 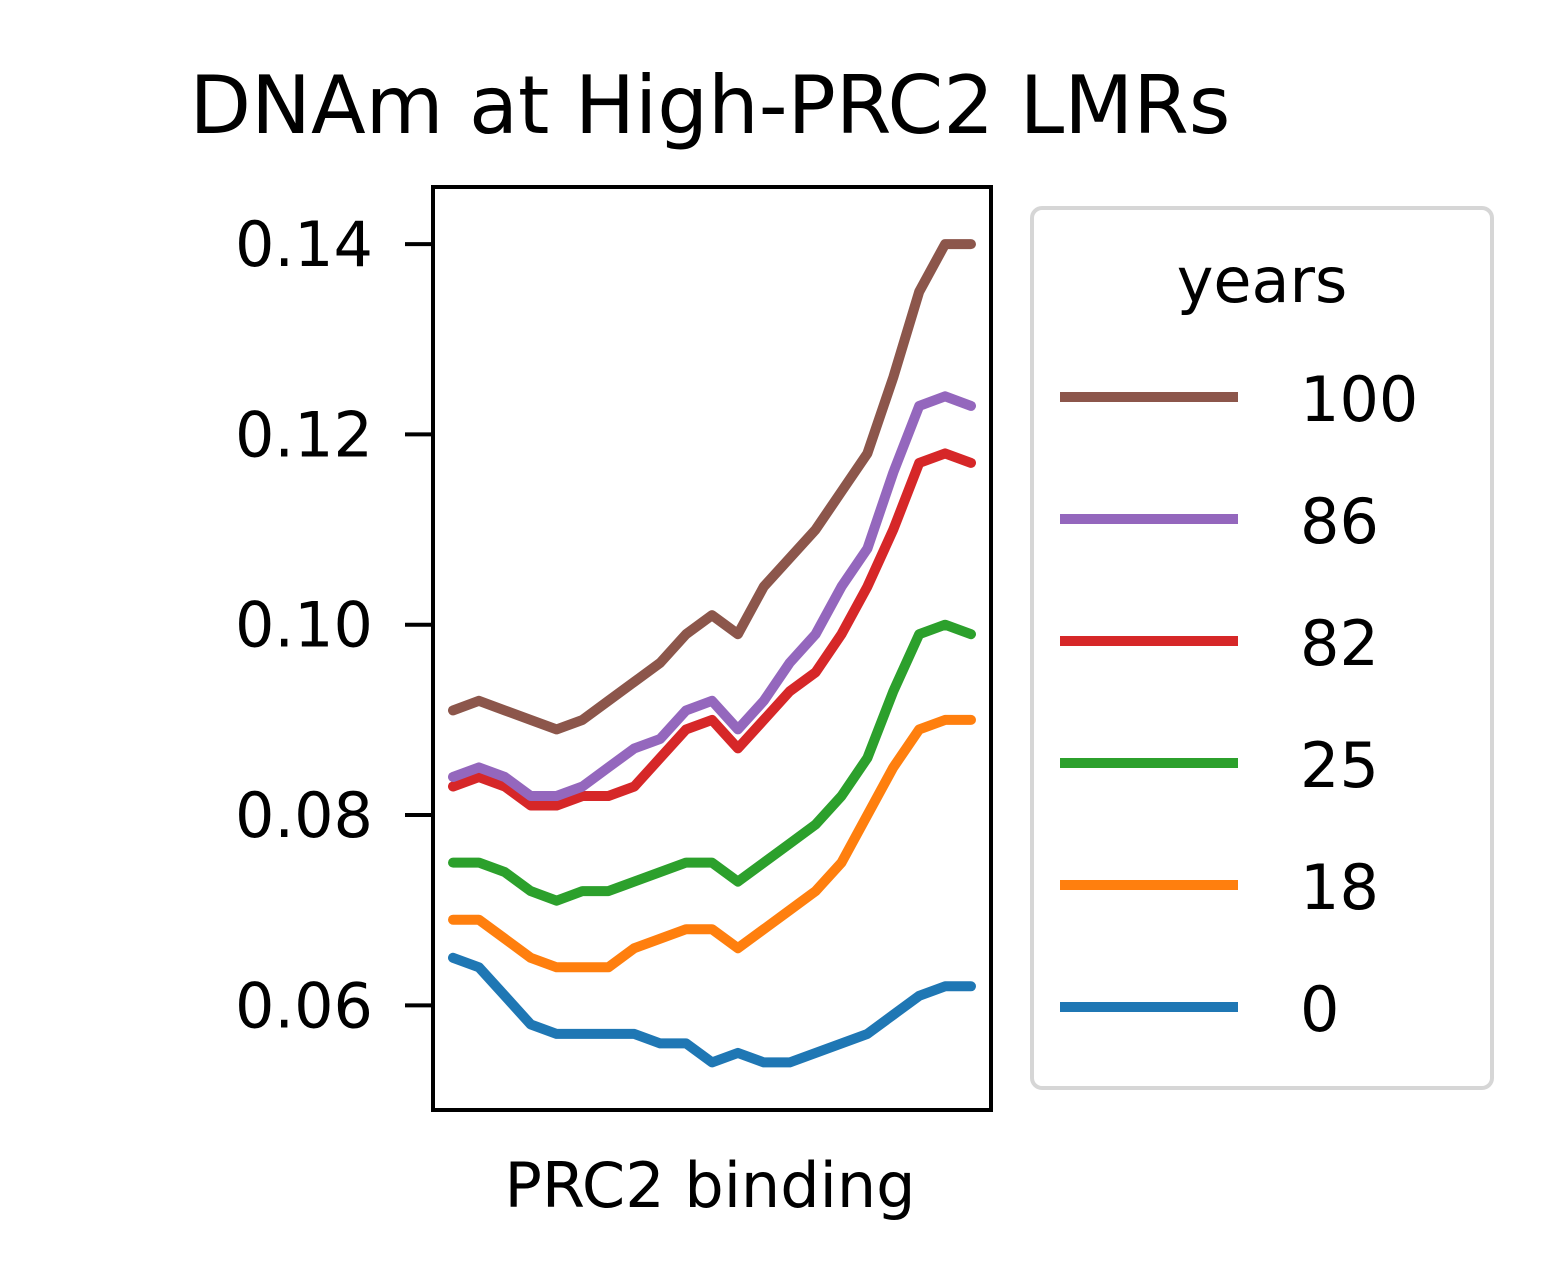 I want to click on y-tick-label: 0.10, so click(x=304, y=625).